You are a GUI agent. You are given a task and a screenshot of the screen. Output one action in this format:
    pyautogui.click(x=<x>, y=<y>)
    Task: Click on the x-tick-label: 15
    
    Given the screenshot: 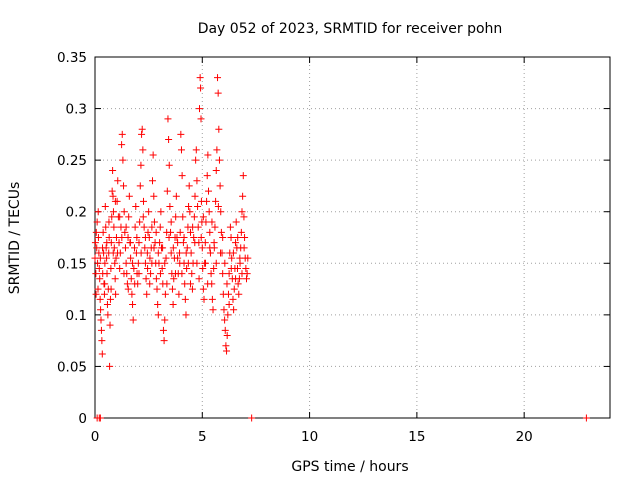 What is the action you would take?
    pyautogui.click(x=416, y=437)
    